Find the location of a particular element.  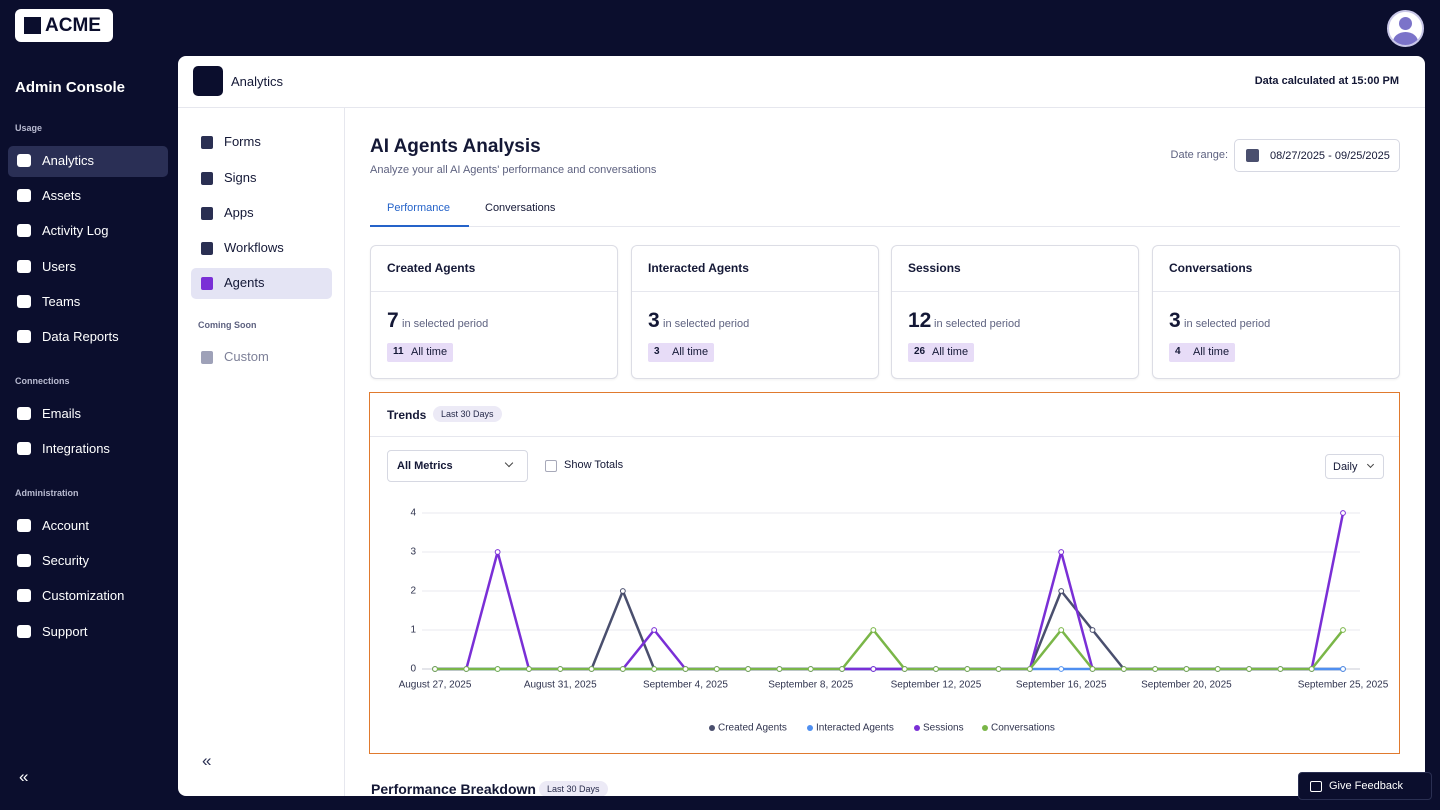

subnav-item: Agents is located at coordinates (244, 282).